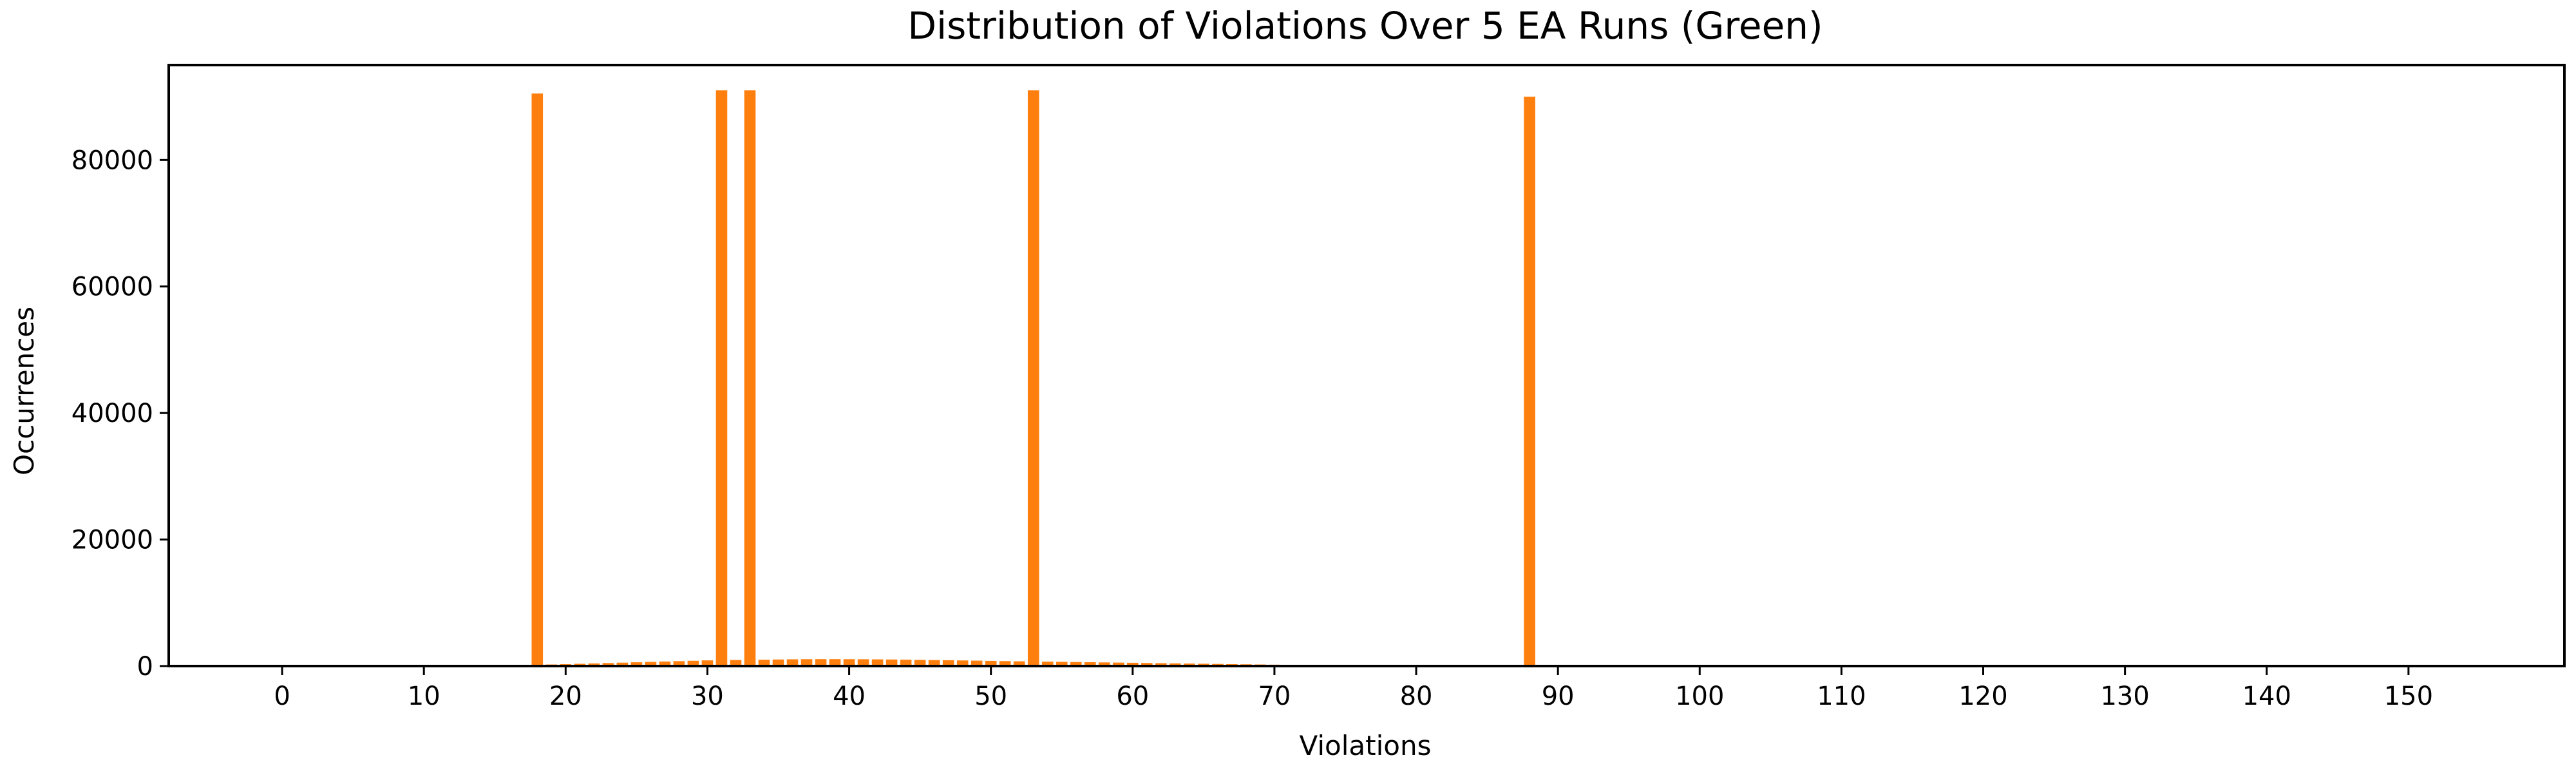  I want to click on y-axis-label: Occurrences, so click(24, 391).